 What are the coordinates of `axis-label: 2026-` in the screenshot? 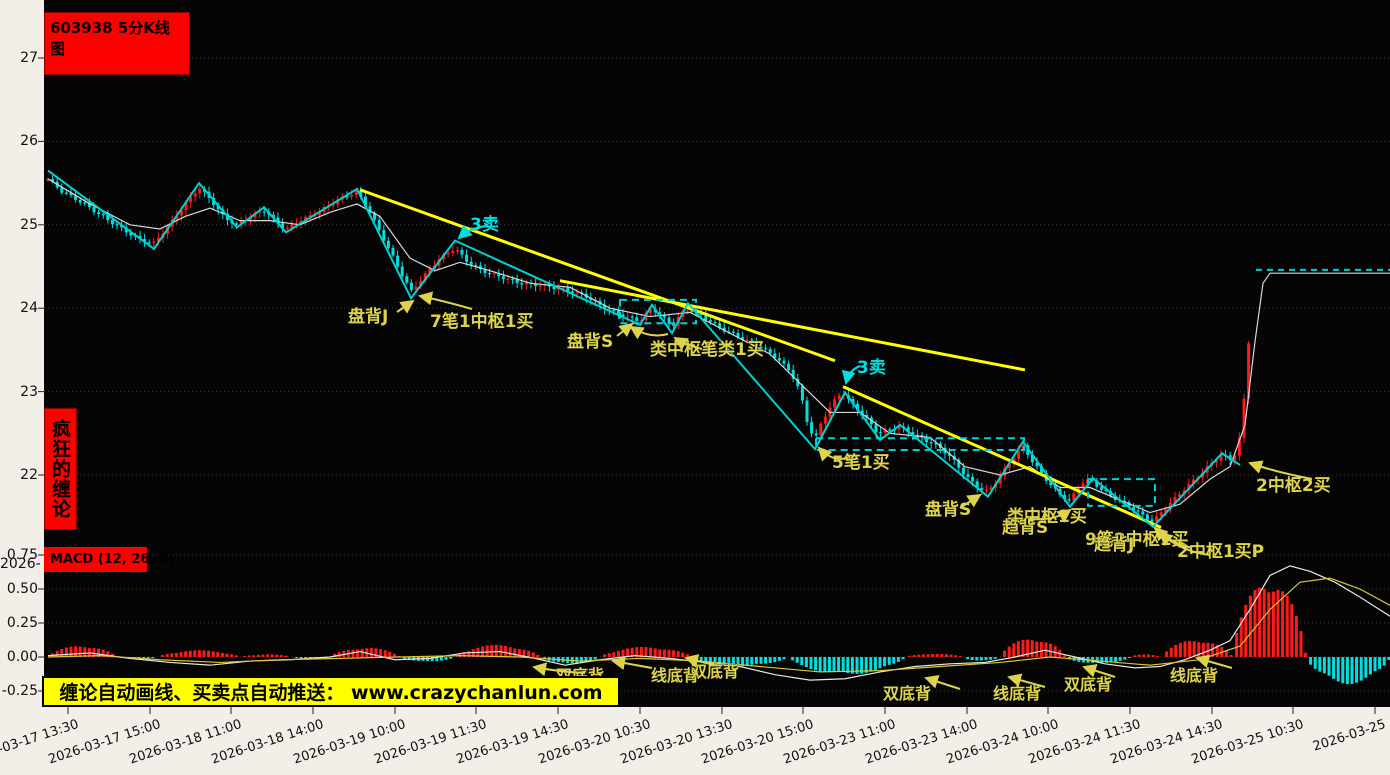 It's located at (20, 564).